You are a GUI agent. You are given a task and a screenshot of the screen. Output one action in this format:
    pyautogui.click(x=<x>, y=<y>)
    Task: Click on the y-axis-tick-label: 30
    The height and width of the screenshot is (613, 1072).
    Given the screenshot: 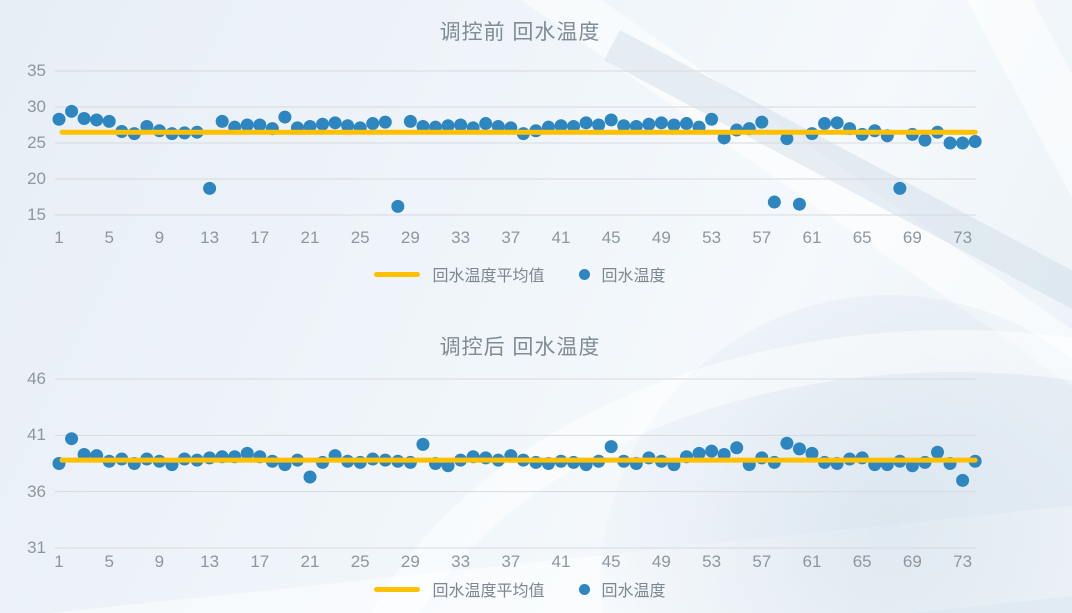 What is the action you would take?
    pyautogui.click(x=36, y=106)
    